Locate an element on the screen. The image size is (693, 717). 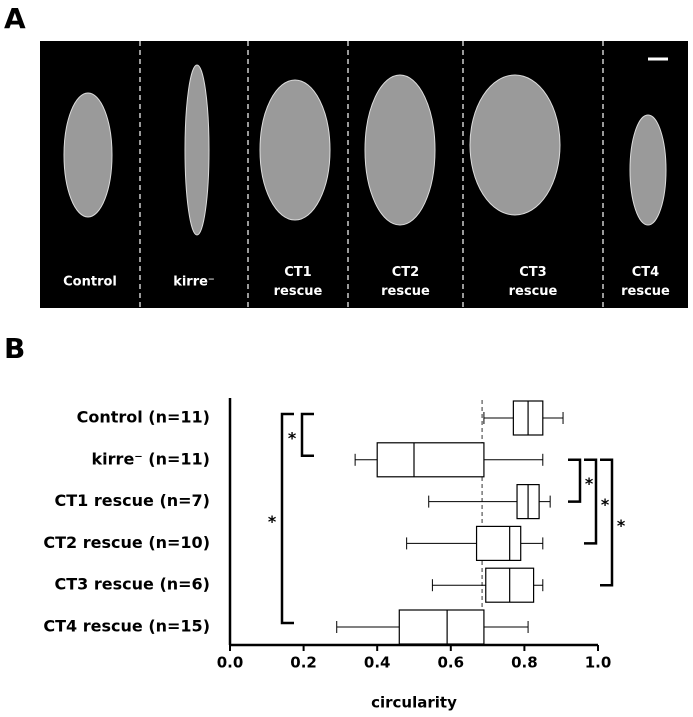
panel-label: A is located at coordinates (15, 18).